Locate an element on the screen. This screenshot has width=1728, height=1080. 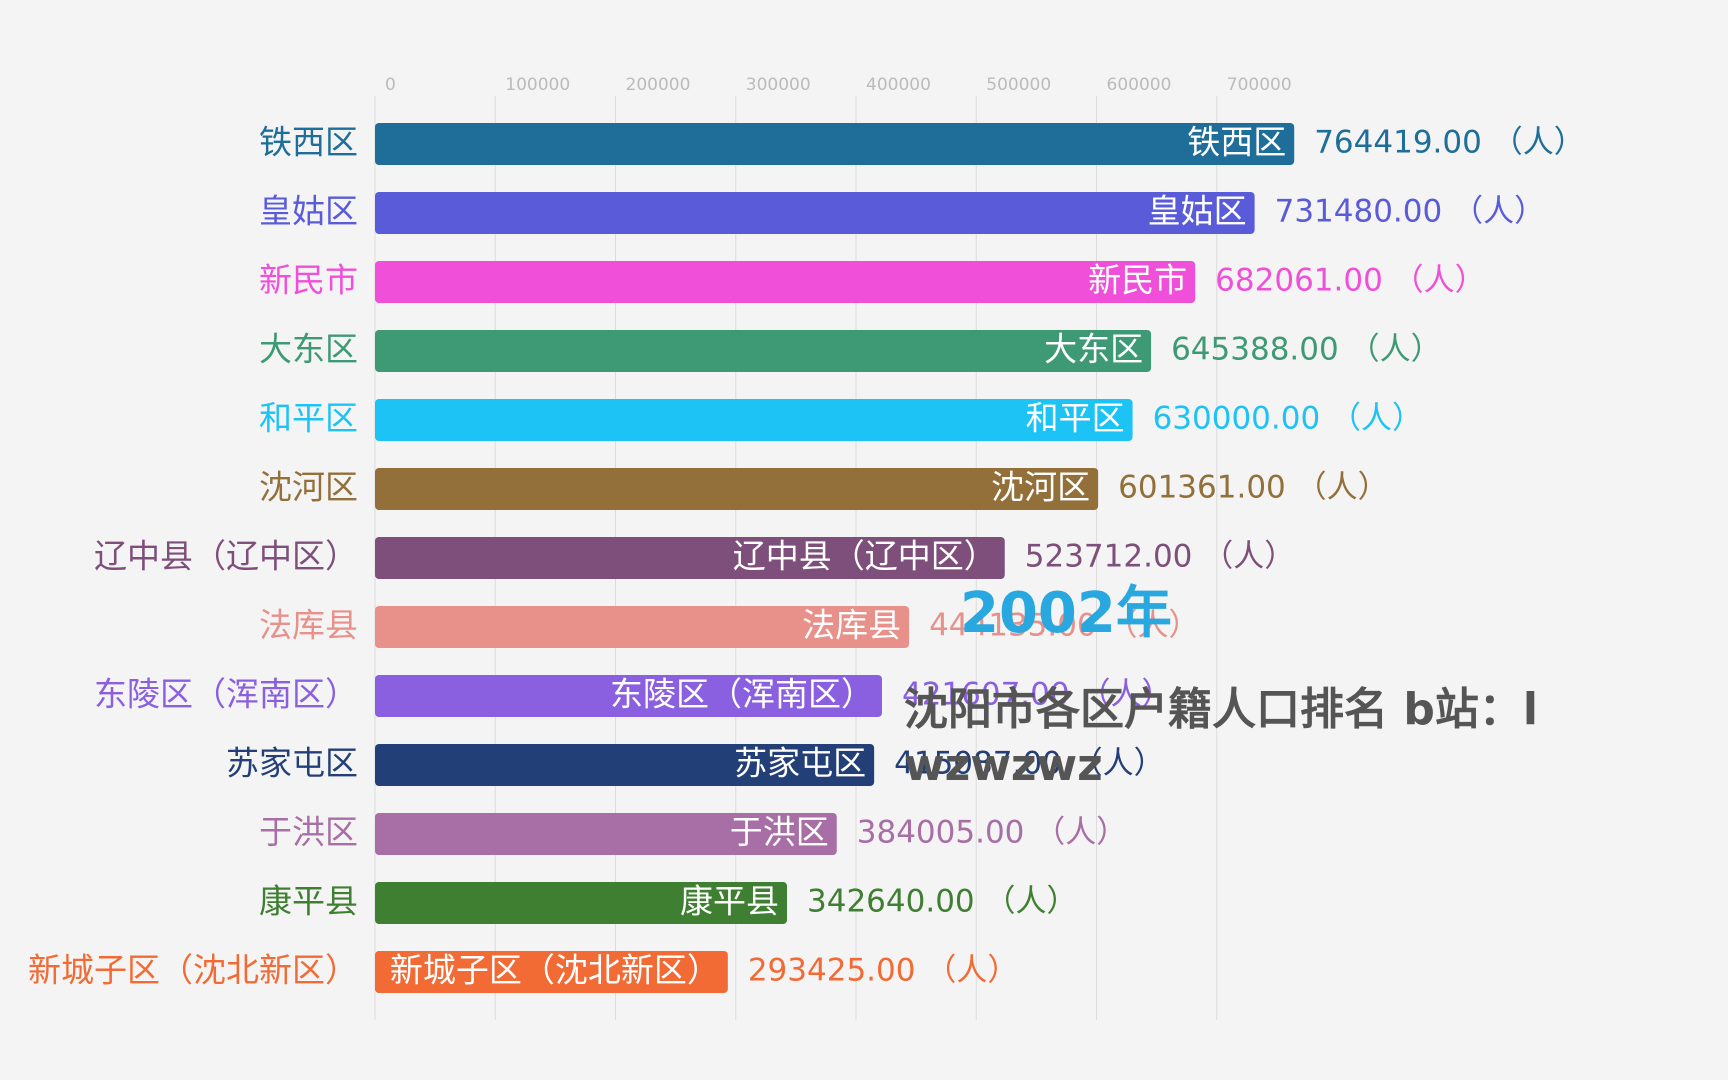
x-tick-label: 500000 is located at coordinates (1018, 85).